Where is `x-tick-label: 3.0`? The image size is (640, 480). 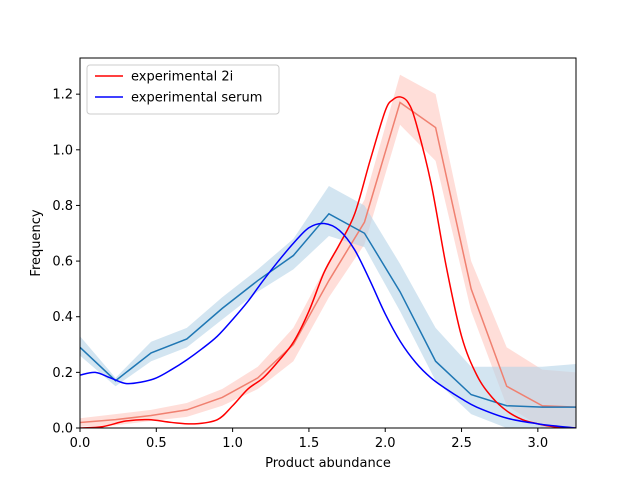
x-tick-label: 3.0 is located at coordinates (538, 443).